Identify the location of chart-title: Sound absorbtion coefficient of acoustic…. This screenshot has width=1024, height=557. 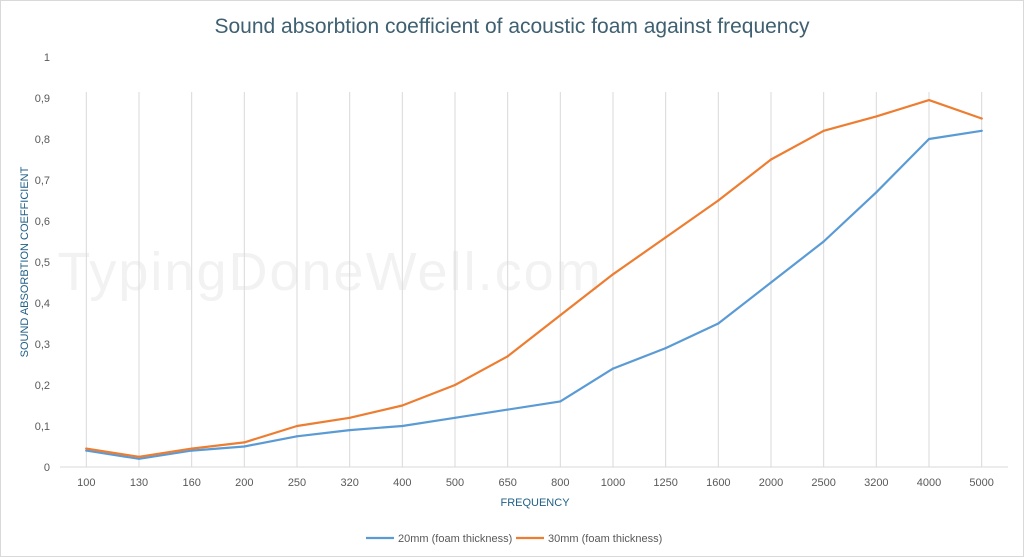
(512, 26).